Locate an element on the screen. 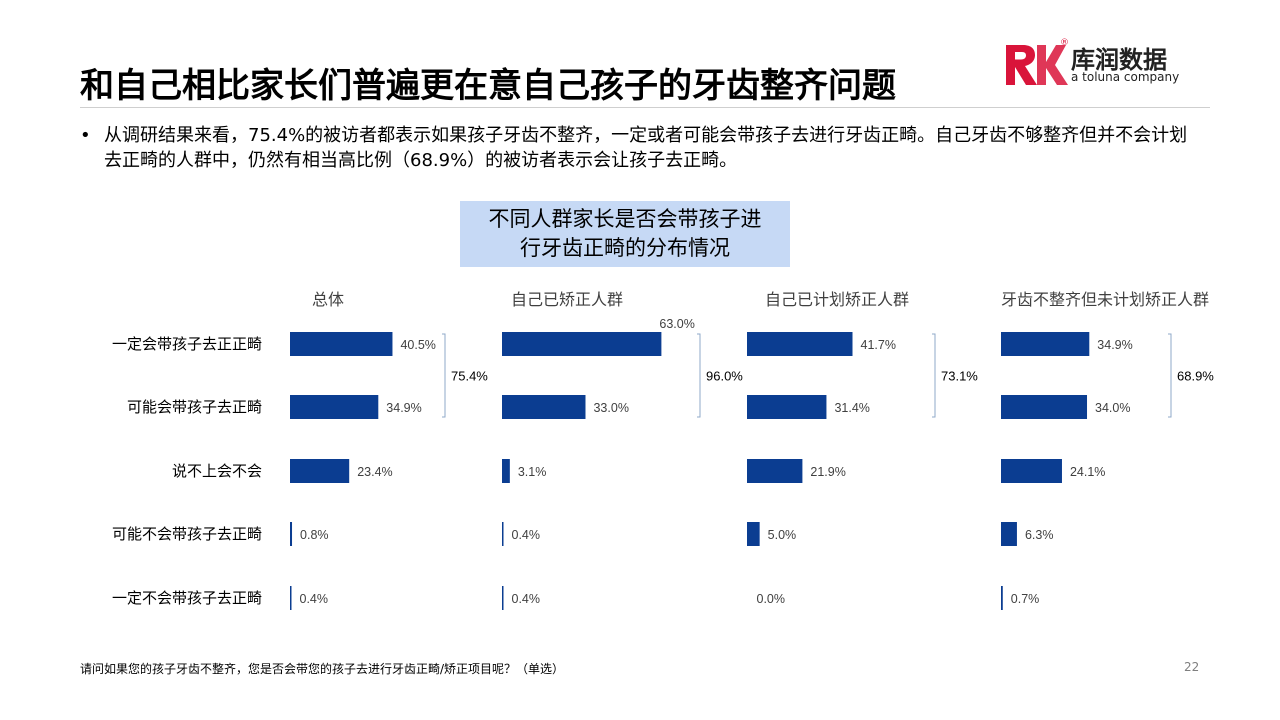 The image size is (1280, 720). data-label: 63.0% is located at coordinates (676, 324).